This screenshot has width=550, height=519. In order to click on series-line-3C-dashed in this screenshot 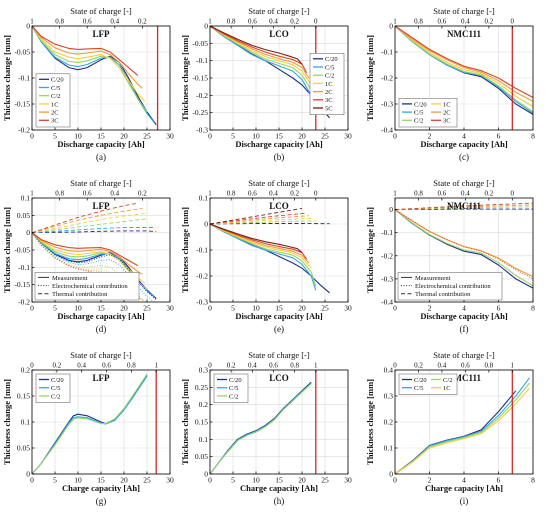, I will do `click(258, 218)`.